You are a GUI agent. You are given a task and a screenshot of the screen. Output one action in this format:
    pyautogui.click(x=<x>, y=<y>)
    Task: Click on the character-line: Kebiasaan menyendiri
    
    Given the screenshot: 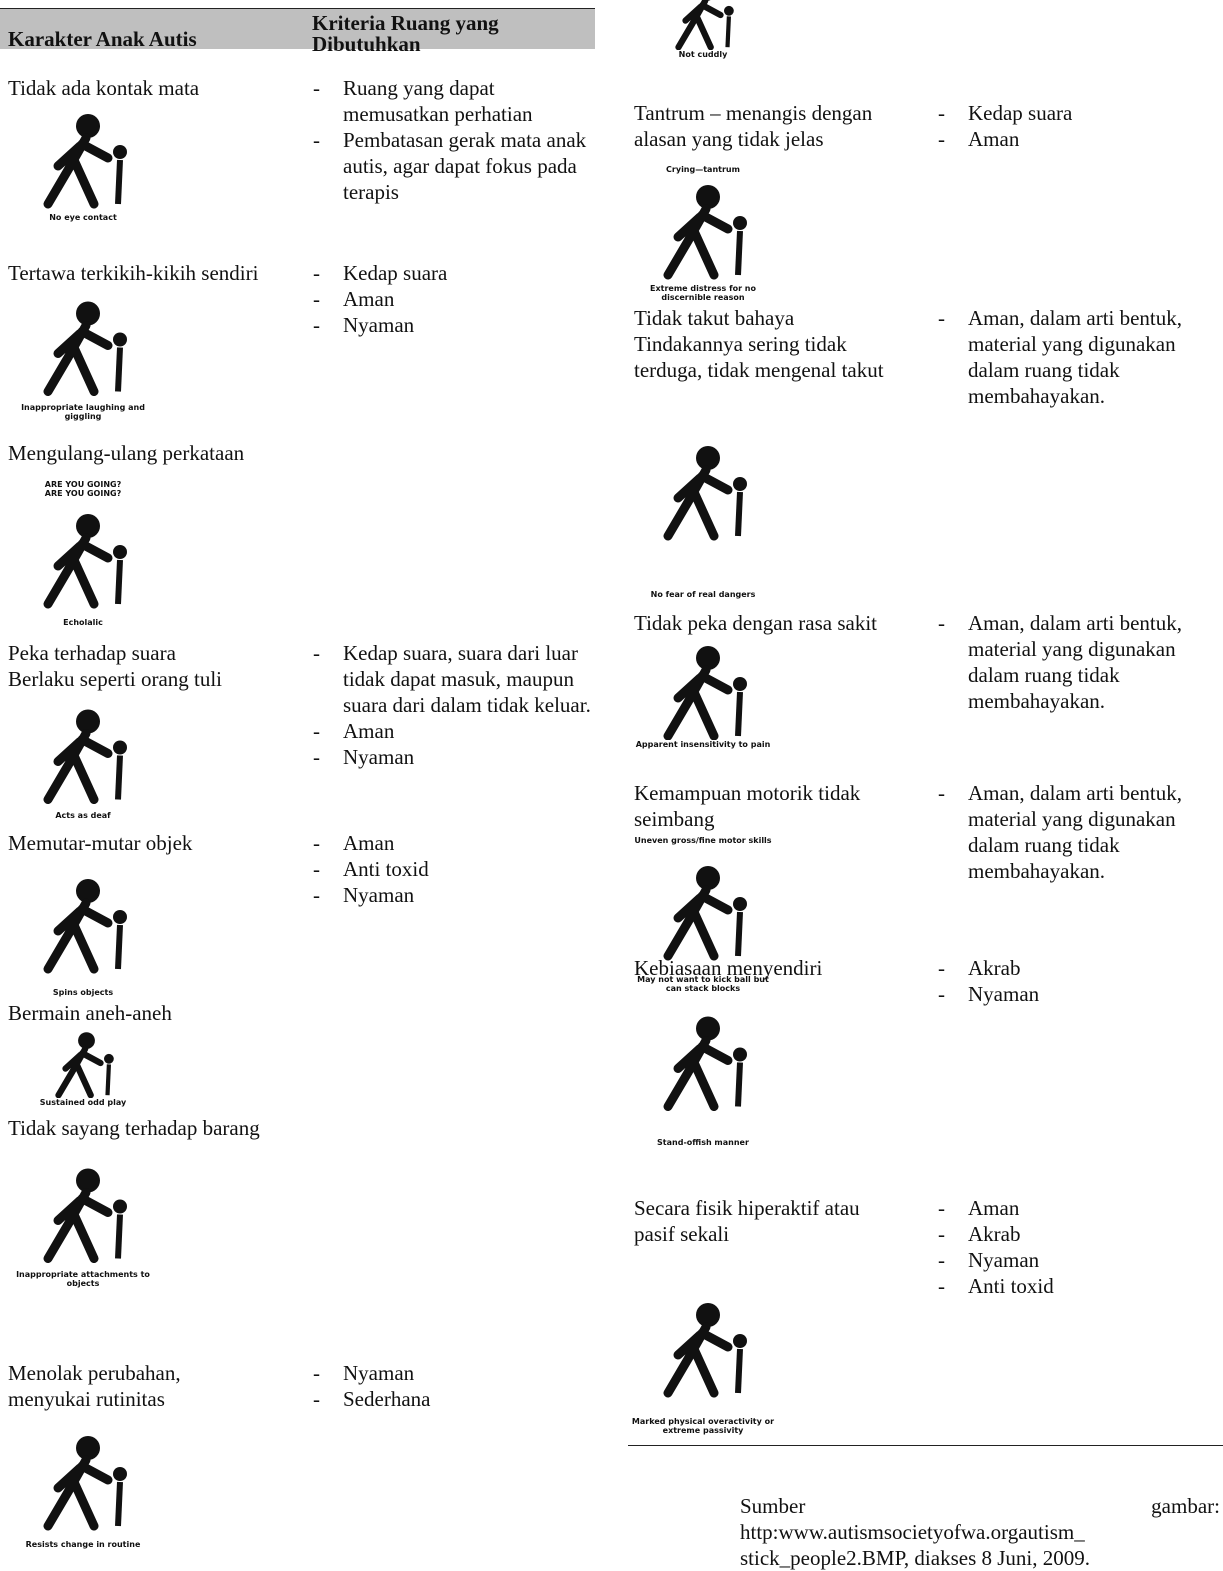 What is the action you would take?
    pyautogui.click(x=728, y=968)
    